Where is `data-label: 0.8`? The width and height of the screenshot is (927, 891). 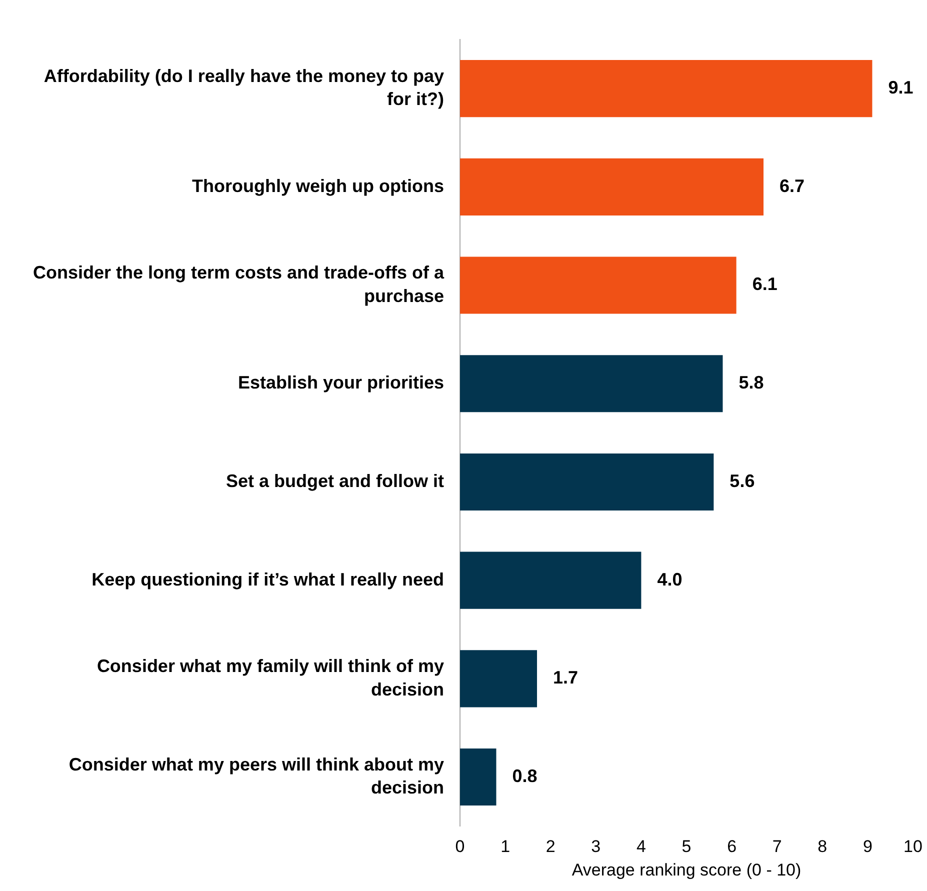
data-label: 0.8 is located at coordinates (525, 776).